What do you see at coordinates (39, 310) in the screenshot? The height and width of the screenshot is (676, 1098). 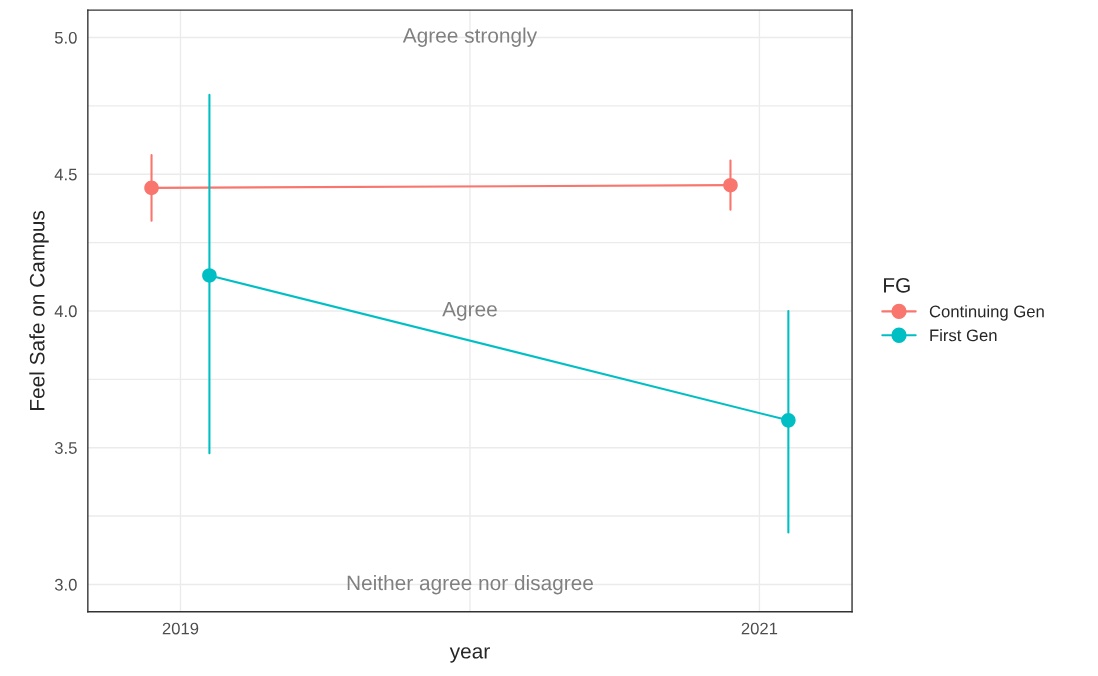 I see `y-axis-title: Feel Safe on Campus` at bounding box center [39, 310].